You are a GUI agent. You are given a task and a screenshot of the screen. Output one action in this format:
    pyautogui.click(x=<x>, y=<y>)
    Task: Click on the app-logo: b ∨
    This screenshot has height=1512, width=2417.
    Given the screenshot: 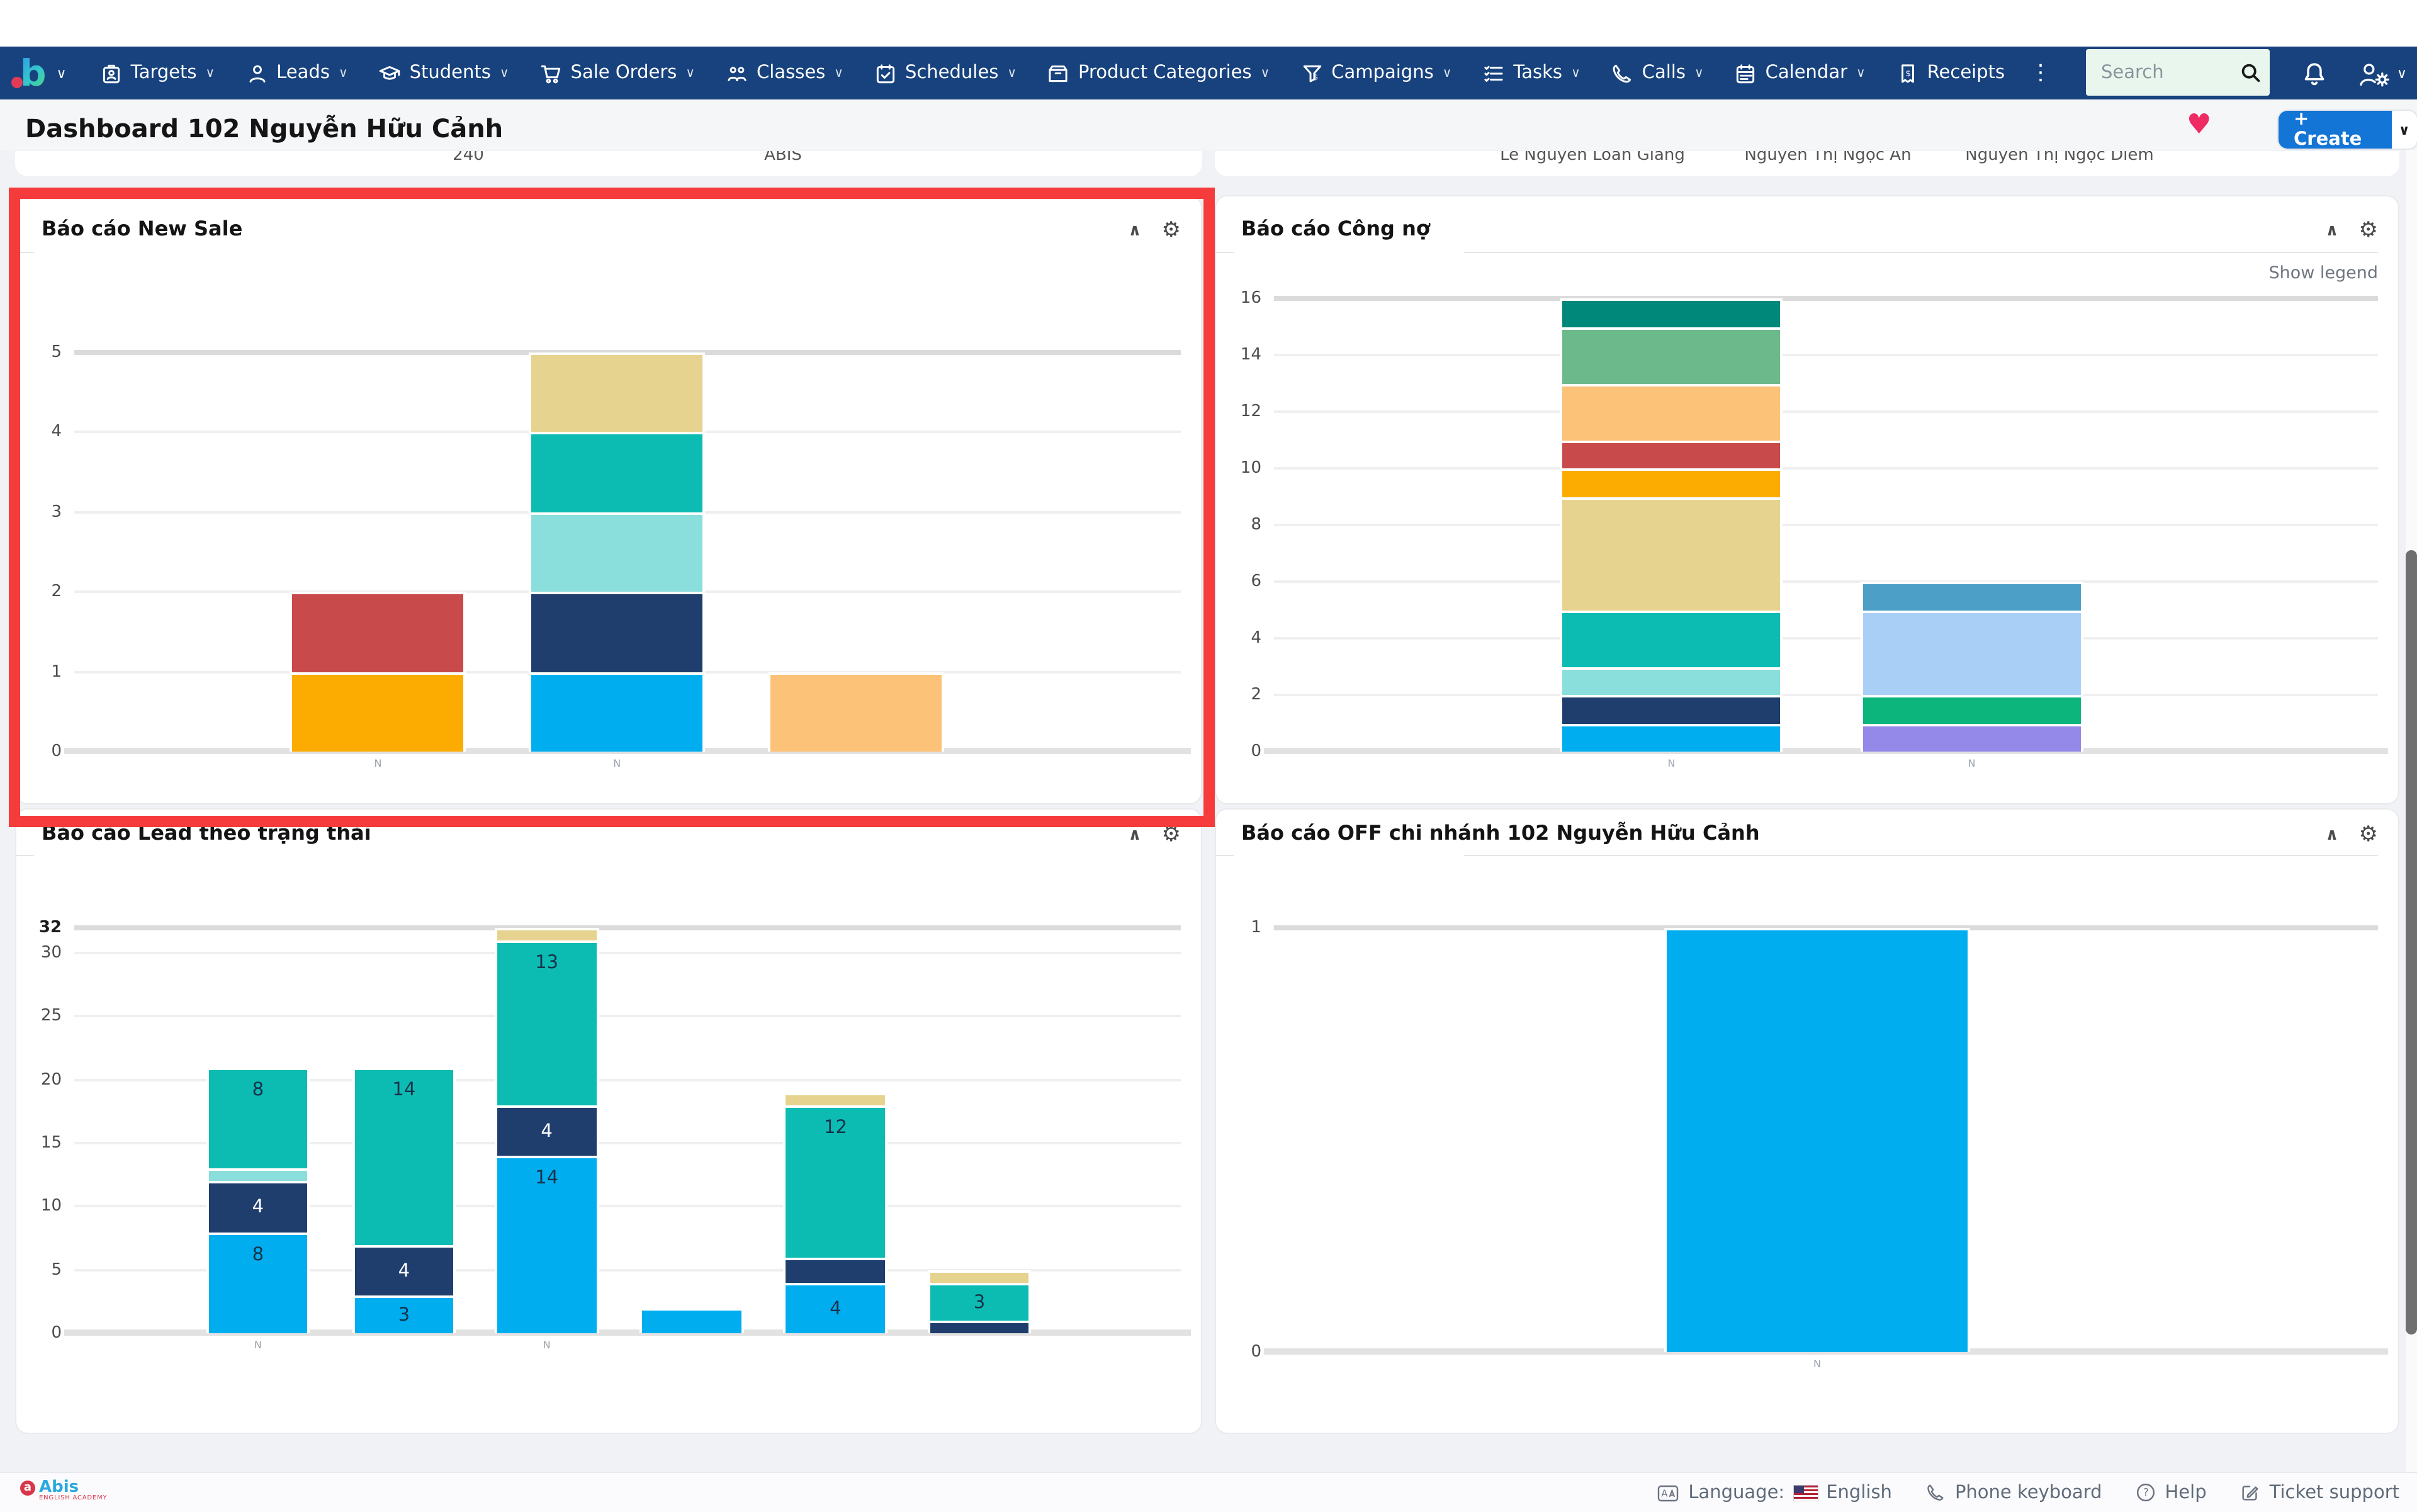 What is the action you would take?
    pyautogui.click(x=39, y=72)
    